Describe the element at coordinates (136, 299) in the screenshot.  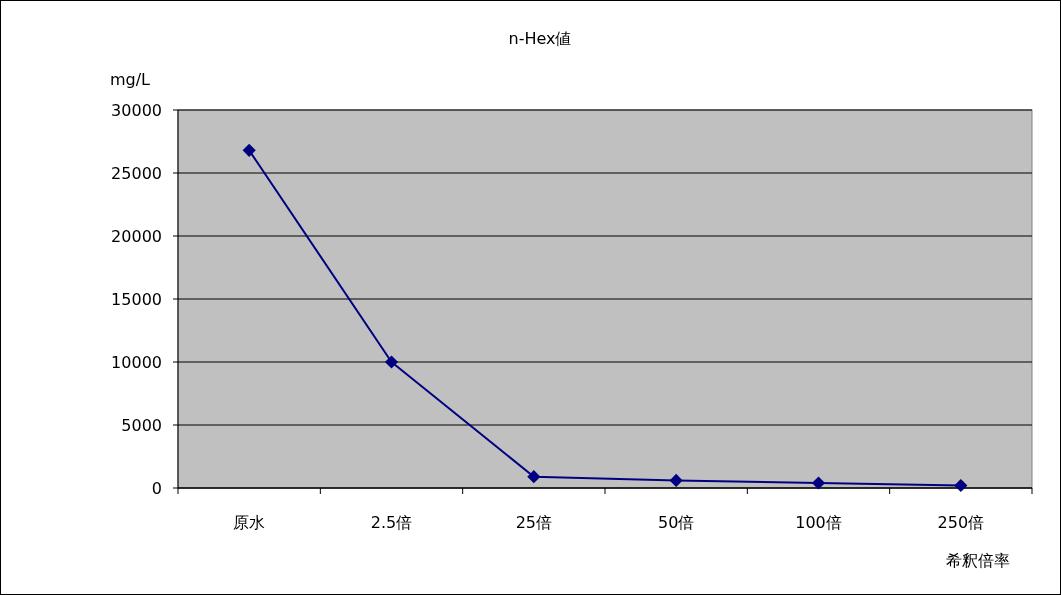
I see `y-tick-label: 15000` at that location.